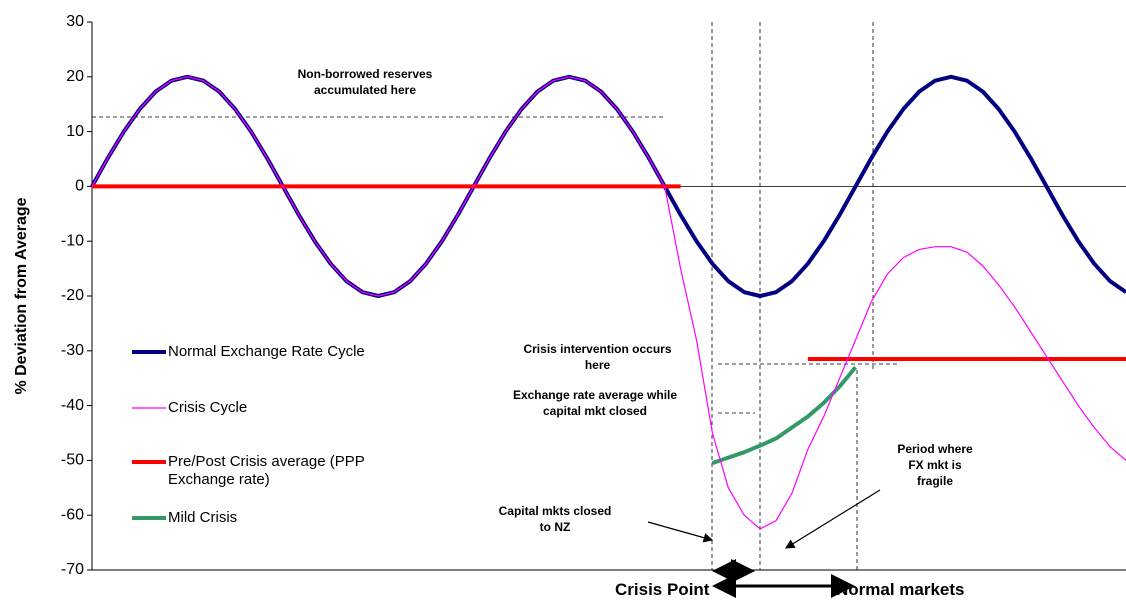 Image resolution: width=1126 pixels, height=603 pixels. Describe the element at coordinates (208, 407) in the screenshot. I see `legend-label: Crisis Cycle` at that location.